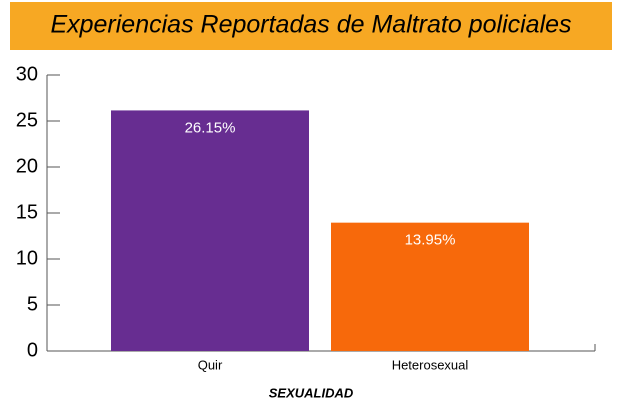  What do you see at coordinates (32, 304) in the screenshot?
I see `y-tick-label: 5` at bounding box center [32, 304].